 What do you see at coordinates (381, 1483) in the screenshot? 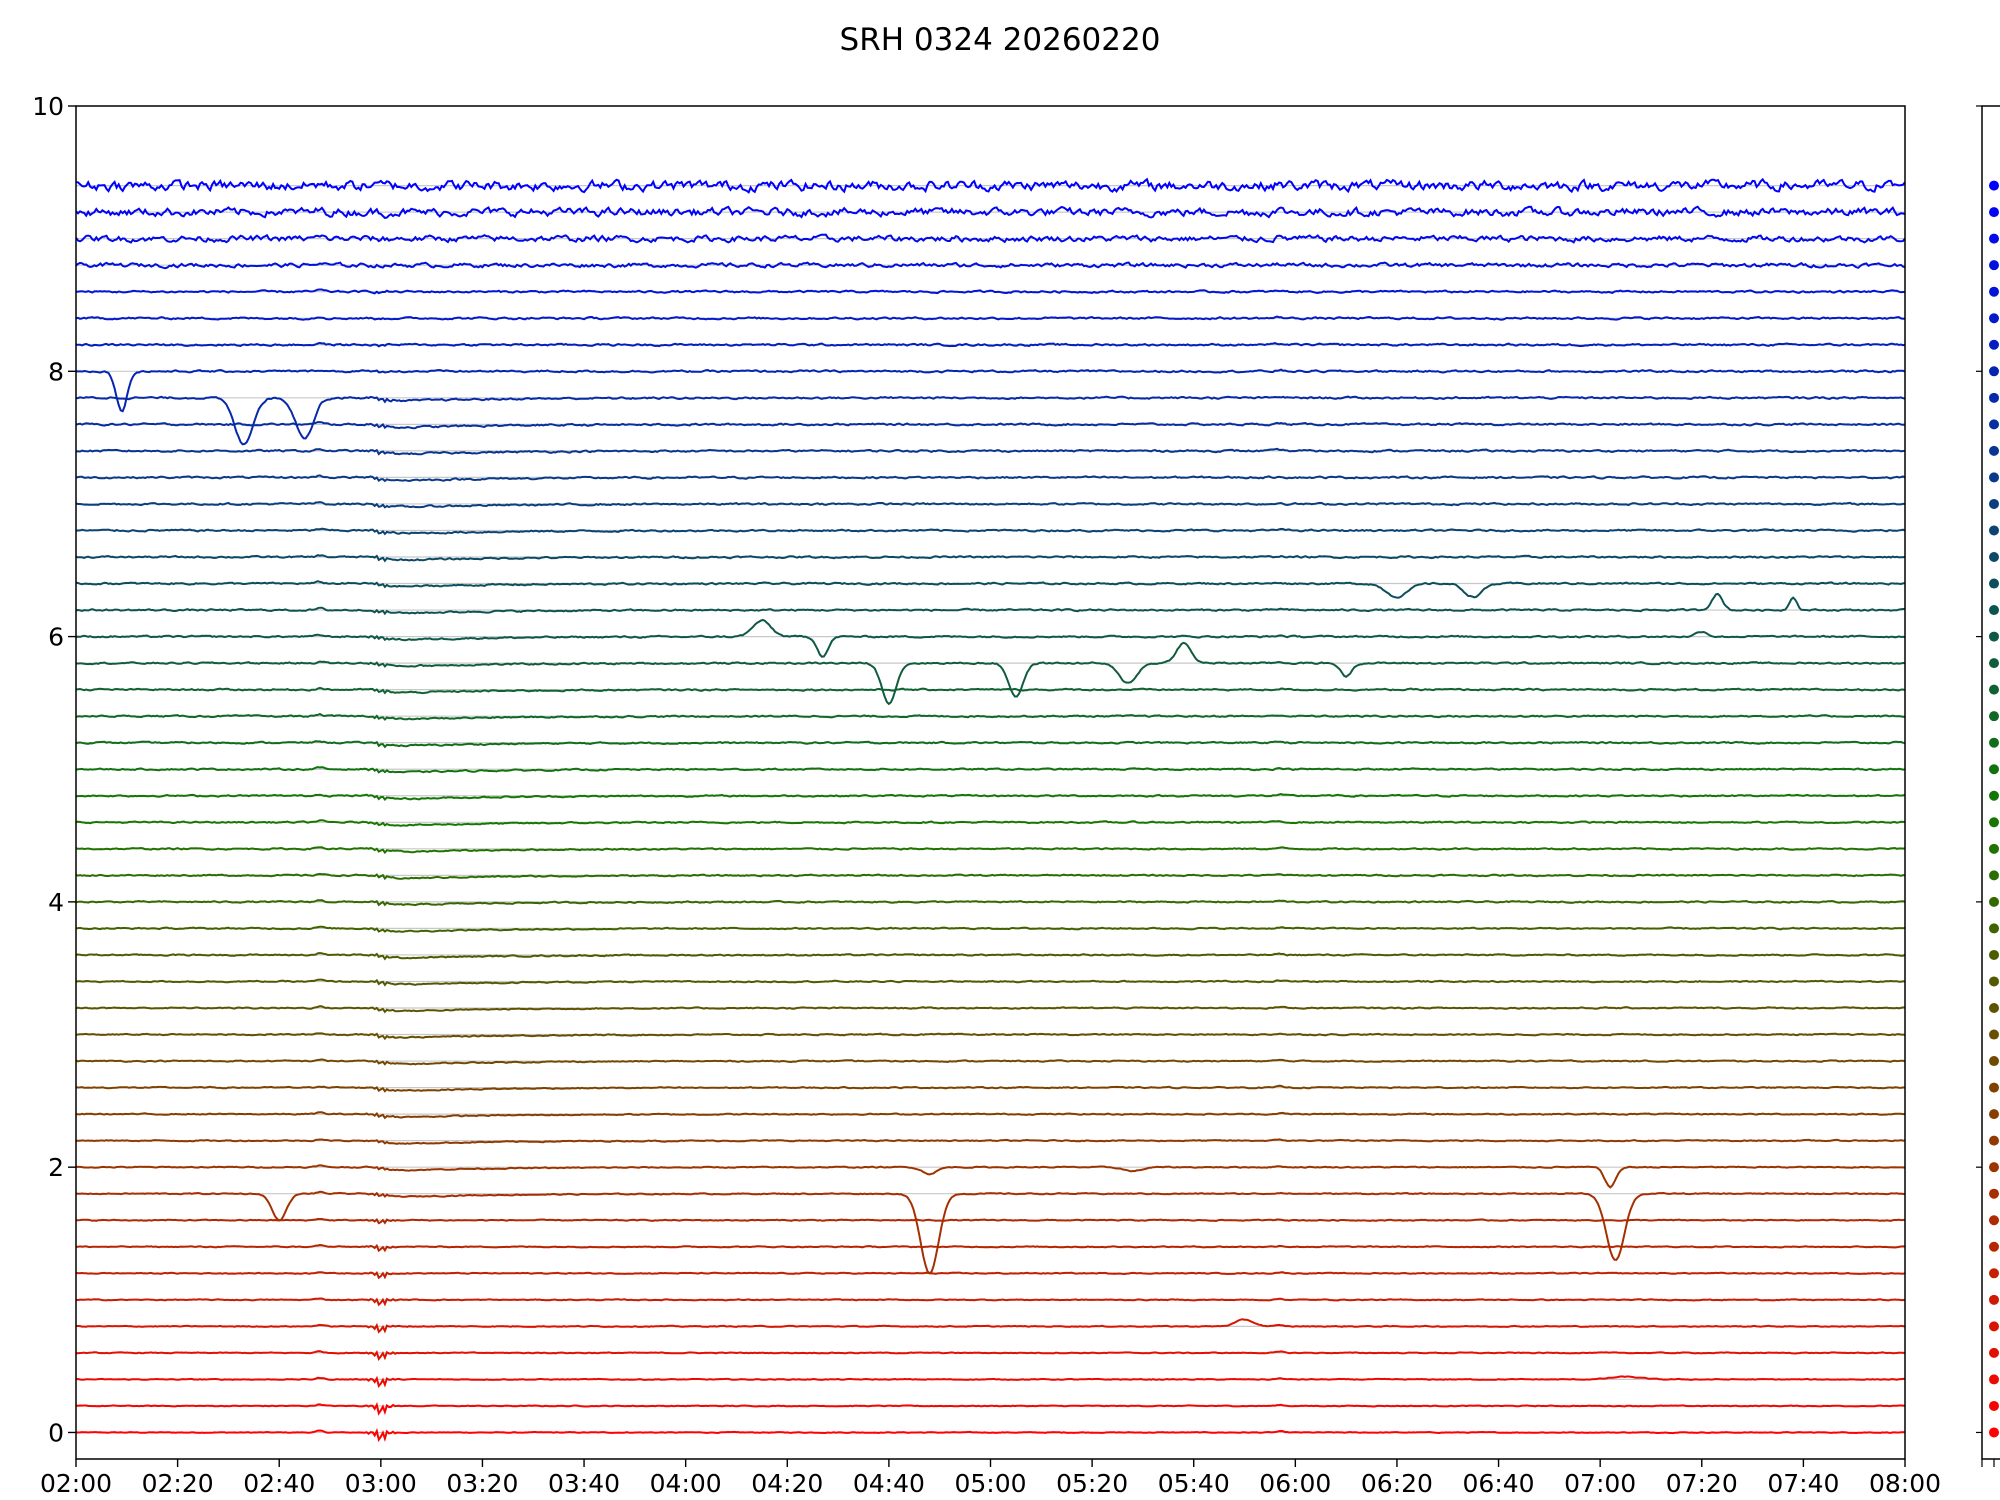
I see `x-tick-label: 03:00` at bounding box center [381, 1483].